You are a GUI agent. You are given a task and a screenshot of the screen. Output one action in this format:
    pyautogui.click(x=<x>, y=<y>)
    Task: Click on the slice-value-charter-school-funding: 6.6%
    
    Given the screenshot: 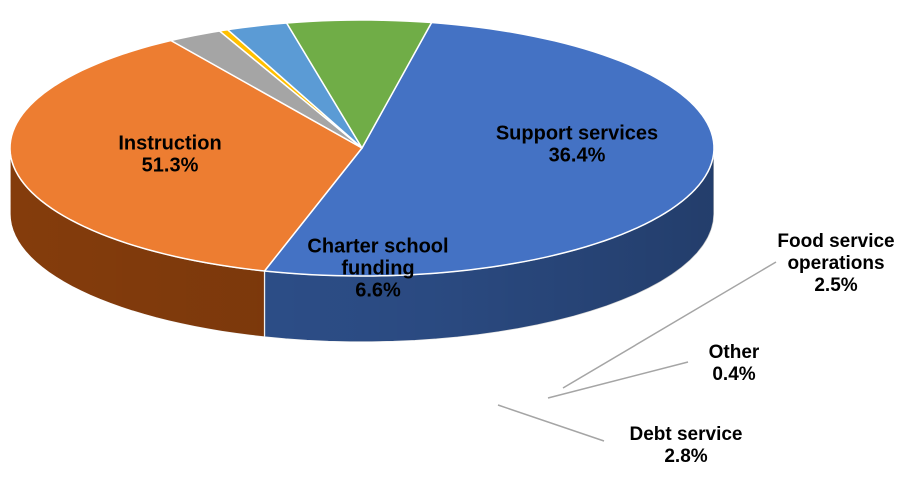 What is the action you would take?
    pyautogui.click(x=378, y=290)
    